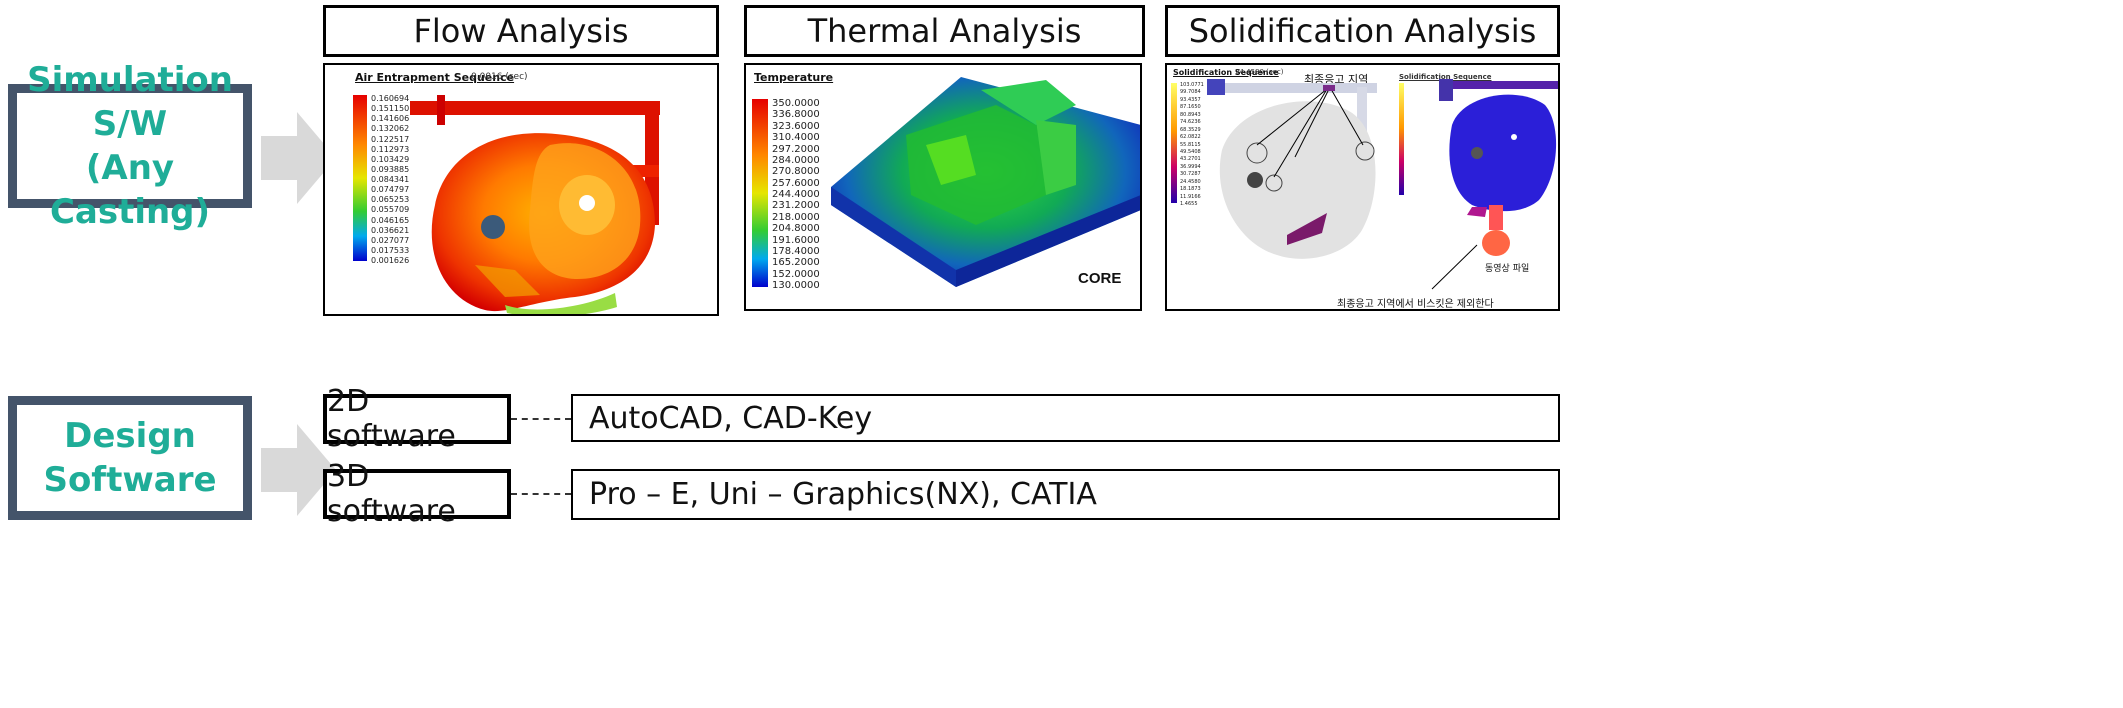 This screenshot has width=2123, height=708. What do you see at coordinates (390, 260) in the screenshot?
I see `scale-value: 0.001626` at bounding box center [390, 260].